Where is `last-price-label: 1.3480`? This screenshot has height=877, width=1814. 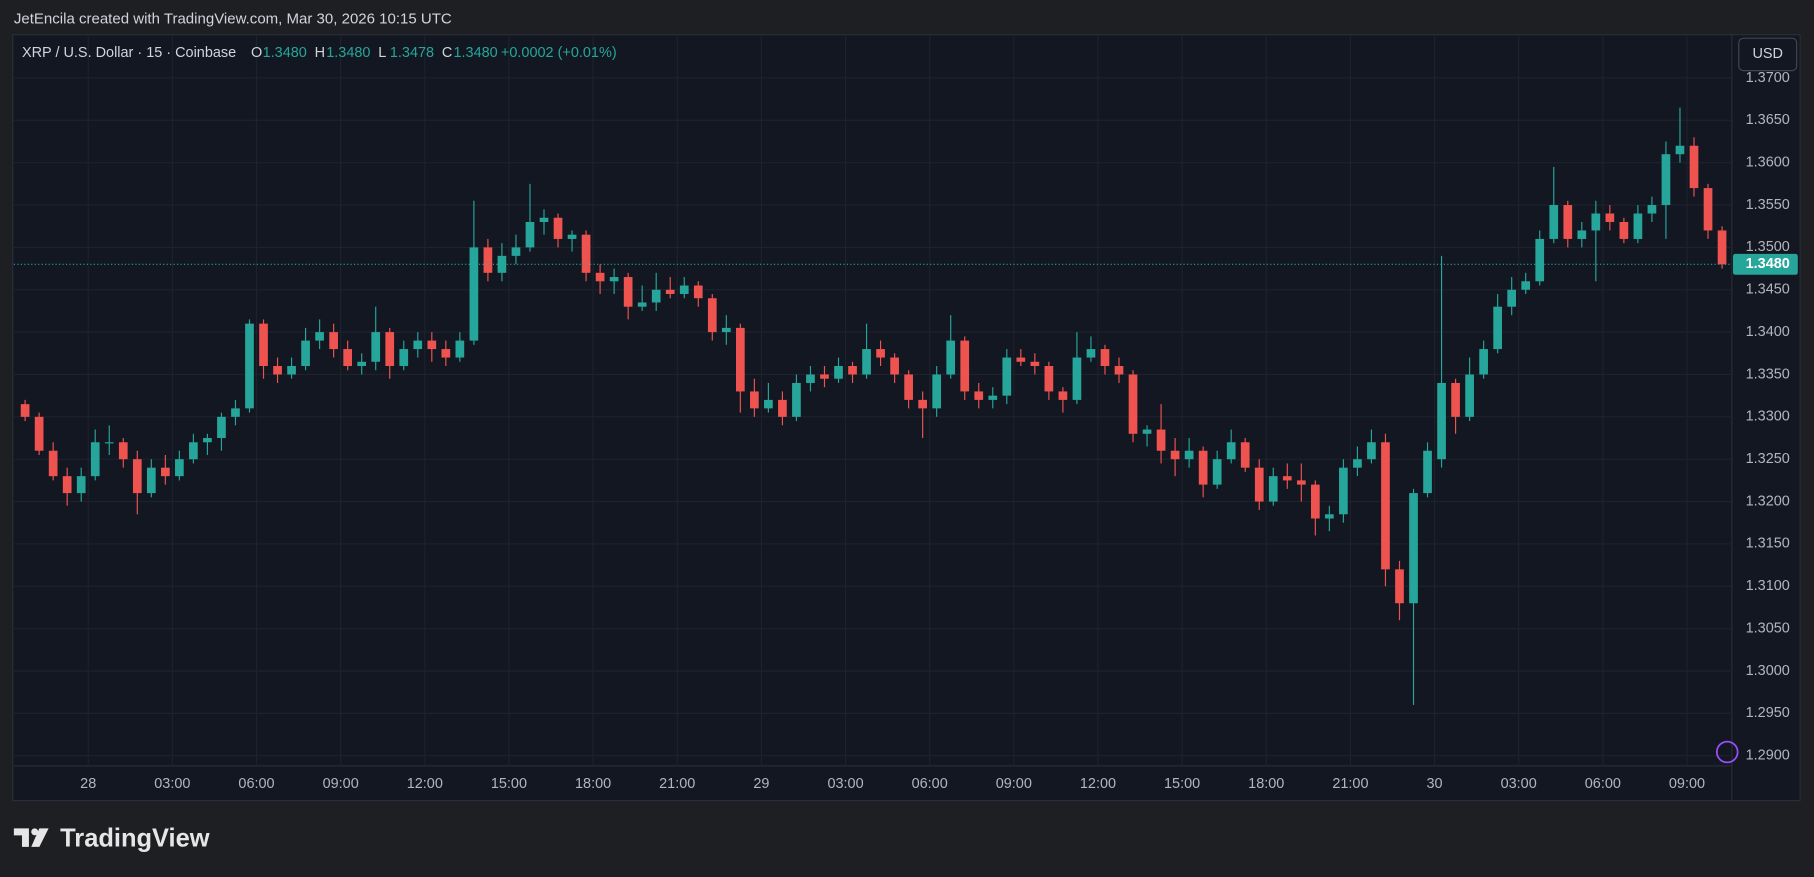
last-price-label: 1.3480 is located at coordinates (1768, 264).